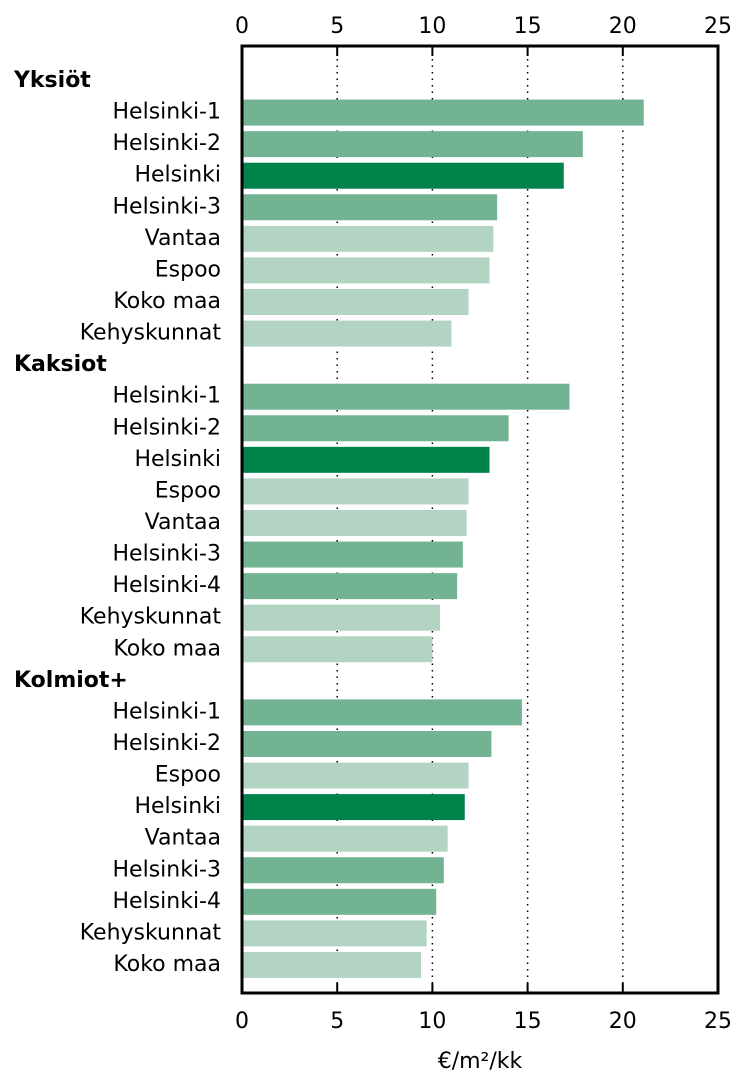 The height and width of the screenshot is (1081, 741). I want to click on group-header: Kaksiot, so click(60, 364).